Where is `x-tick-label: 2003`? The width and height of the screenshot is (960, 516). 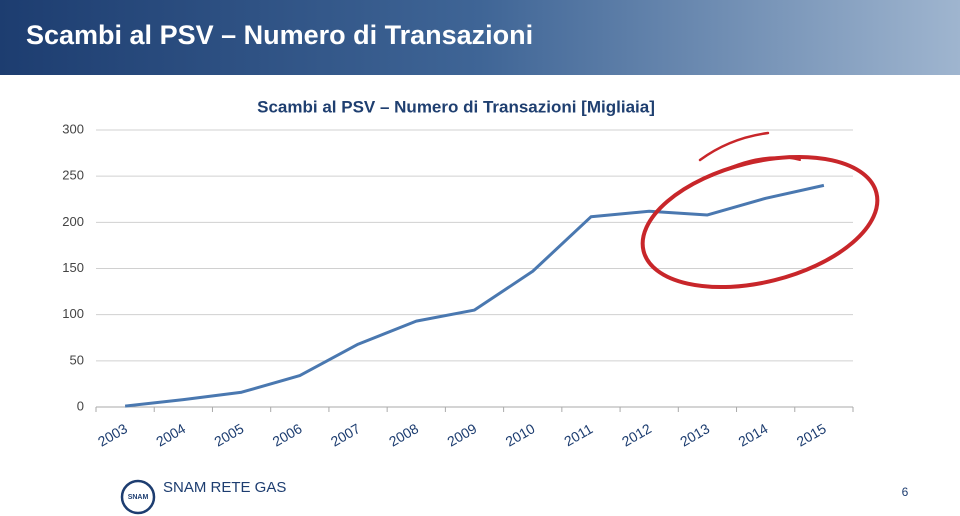 x-tick-label: 2003 is located at coordinates (112, 435).